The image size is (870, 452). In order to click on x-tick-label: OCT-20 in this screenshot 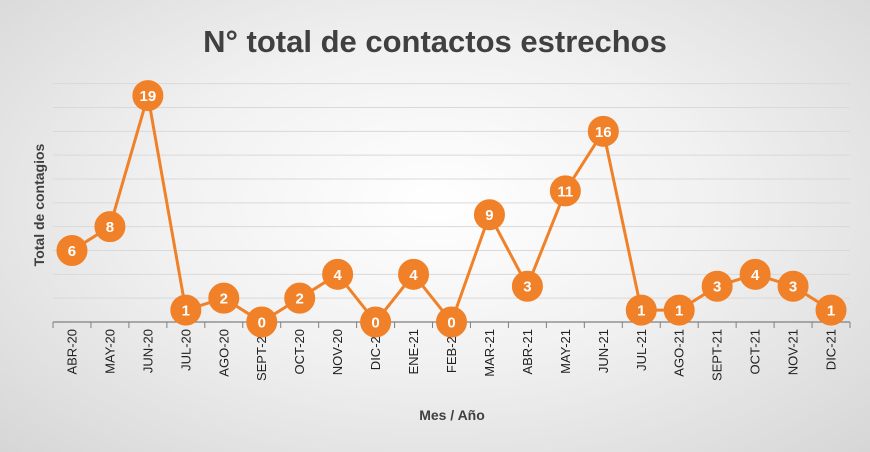, I will do `click(299, 352)`.